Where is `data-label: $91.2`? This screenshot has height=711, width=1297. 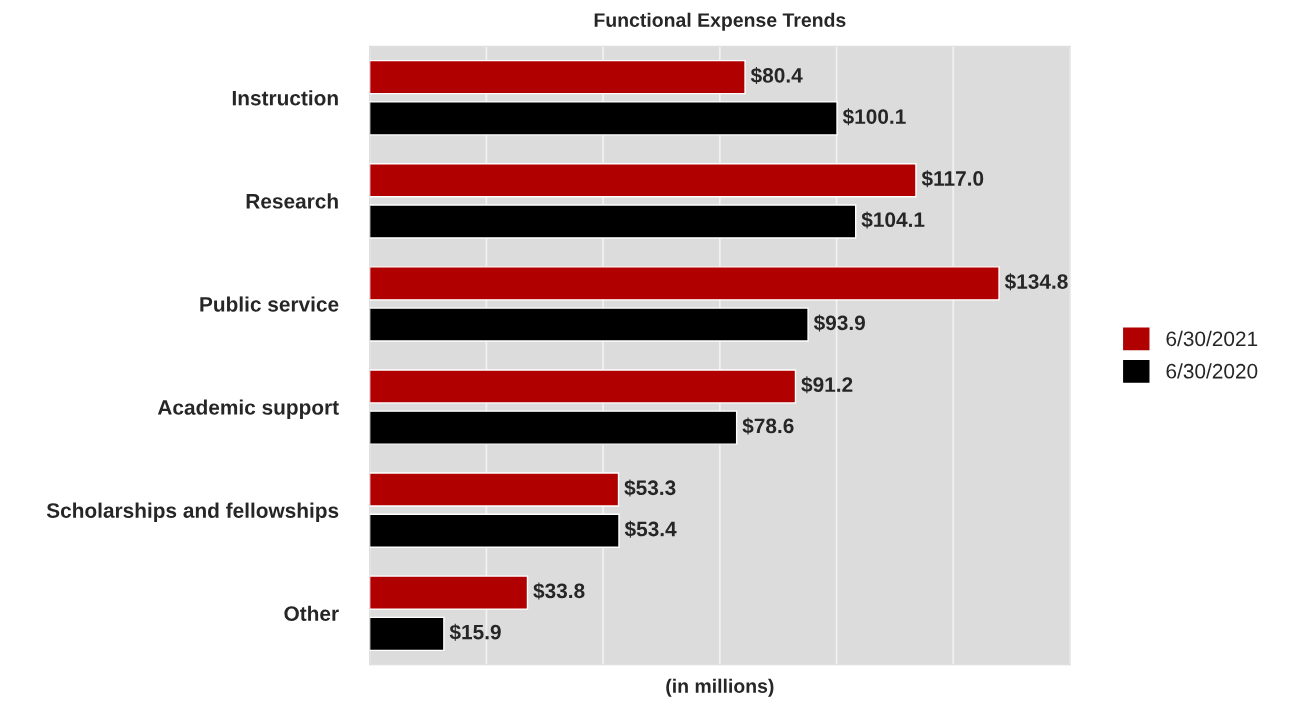
data-label: $91.2 is located at coordinates (827, 385).